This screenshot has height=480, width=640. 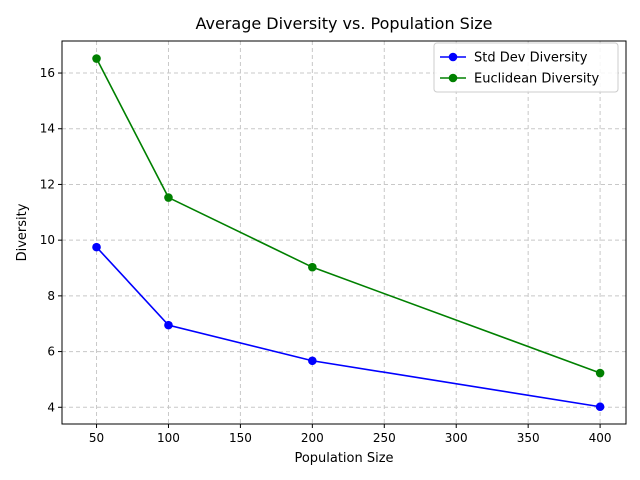 I want to click on x-tick-label: 250, so click(x=384, y=438).